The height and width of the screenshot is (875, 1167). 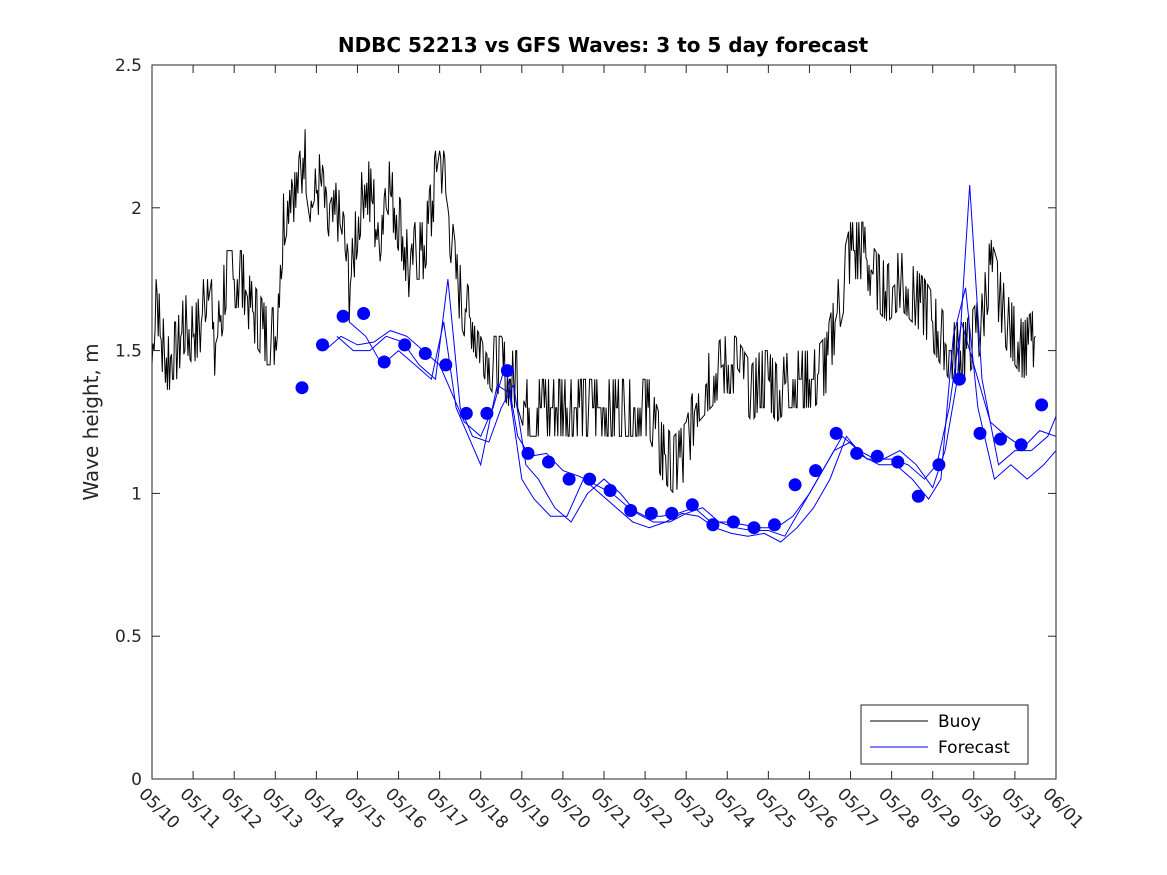 I want to click on y-tick-label: 1, so click(x=136, y=494).